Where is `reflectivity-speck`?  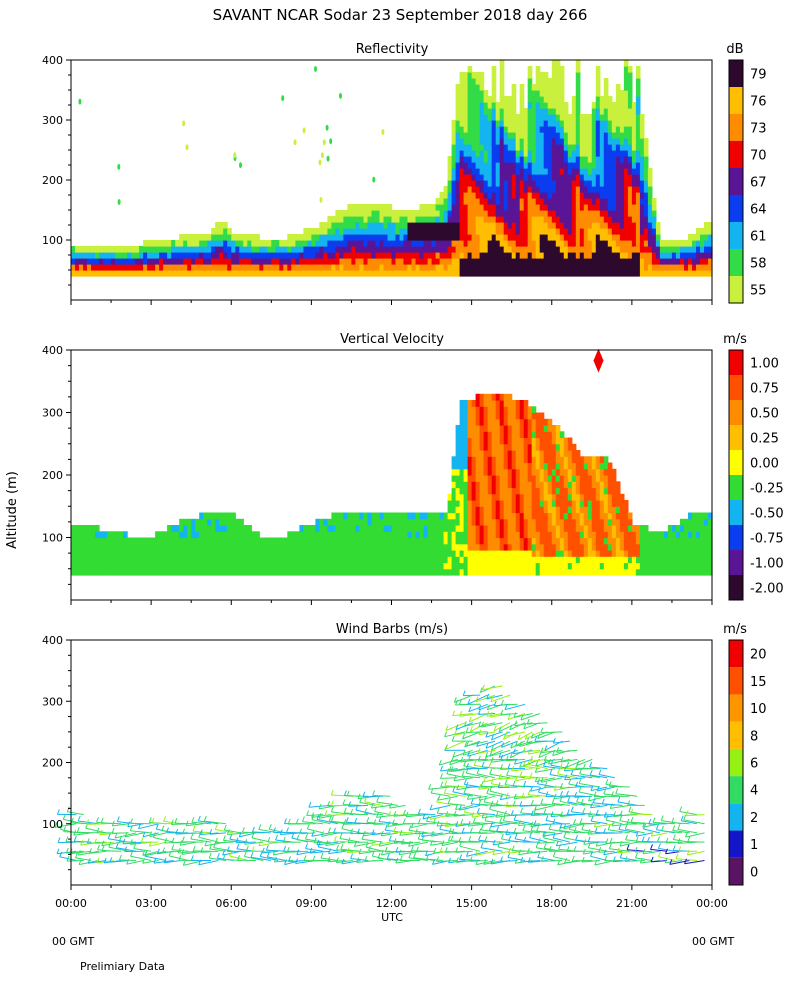
reflectivity-speck is located at coordinates (119, 166).